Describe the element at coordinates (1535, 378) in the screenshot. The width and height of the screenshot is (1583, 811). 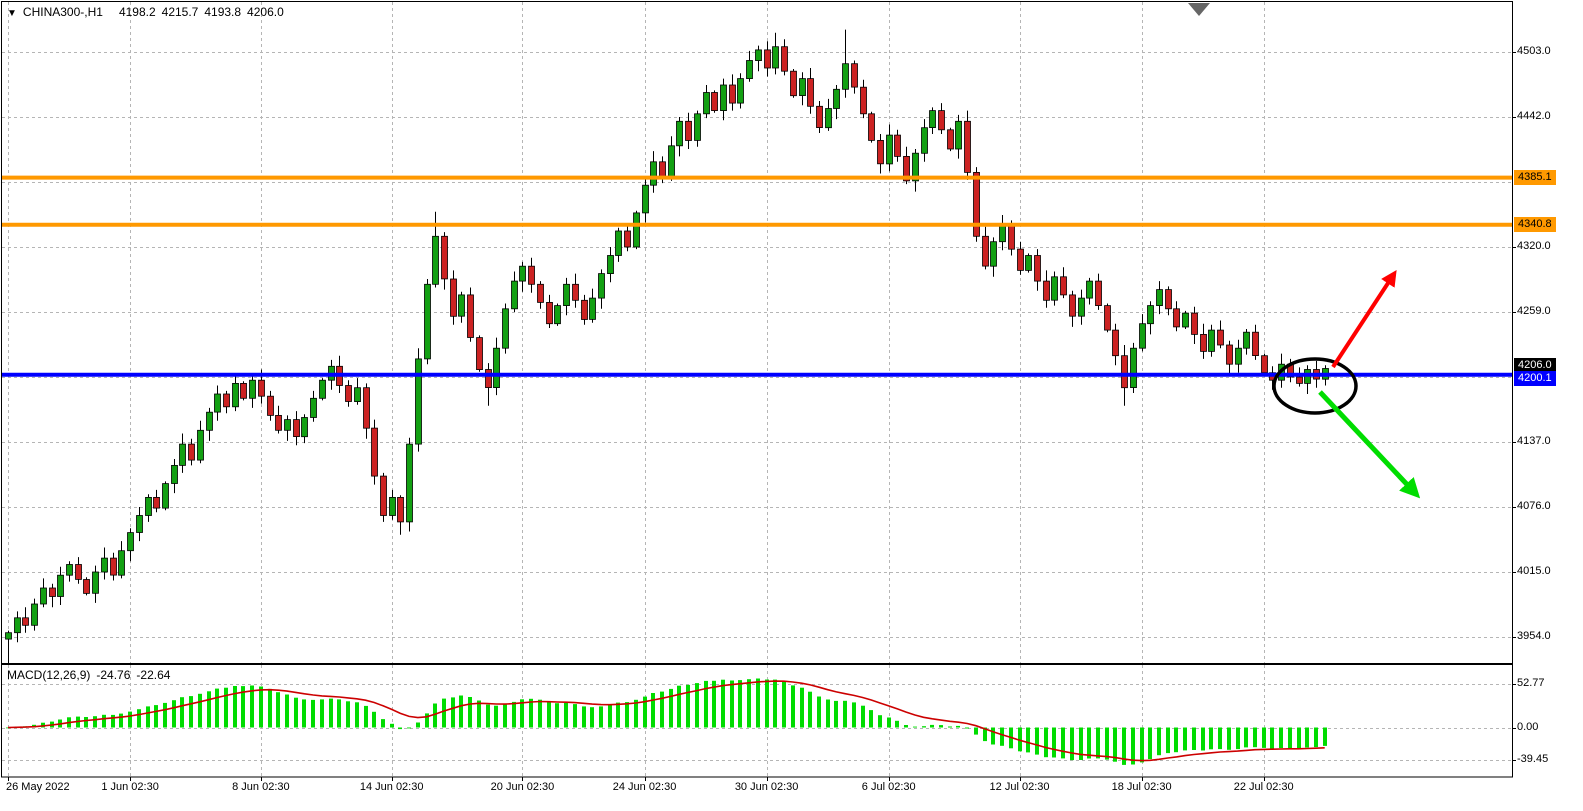
I see `price-badge-support: 4200.1` at that location.